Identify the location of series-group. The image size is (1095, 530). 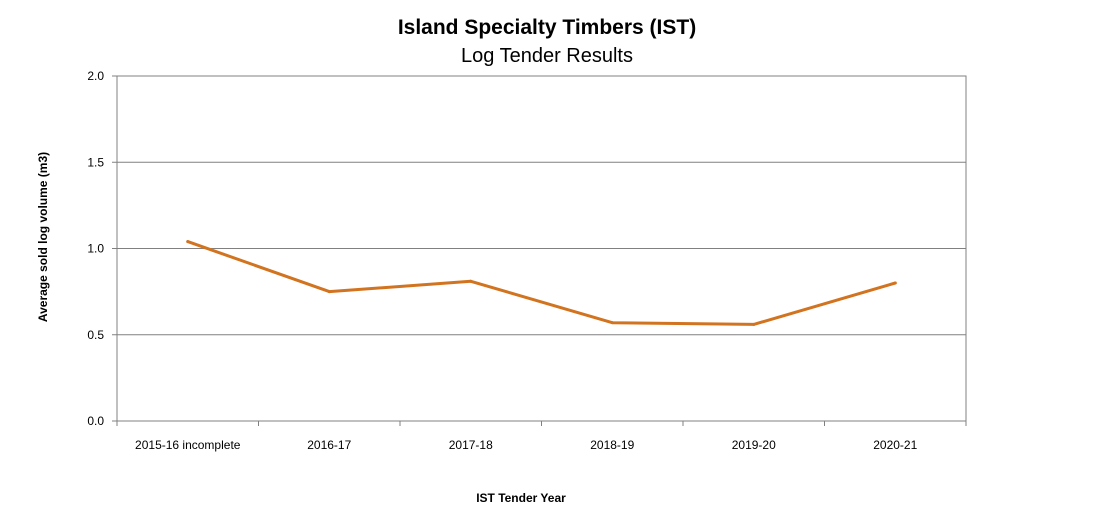
(541, 283).